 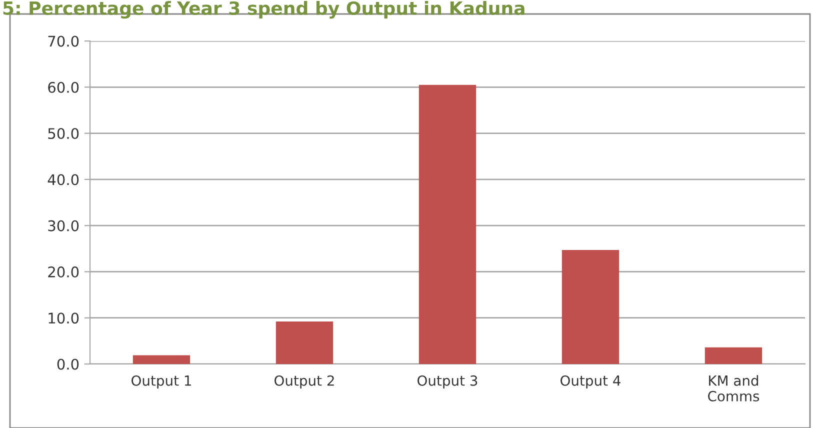 I want to click on x-tick-label: KM and Comms, so click(x=734, y=388).